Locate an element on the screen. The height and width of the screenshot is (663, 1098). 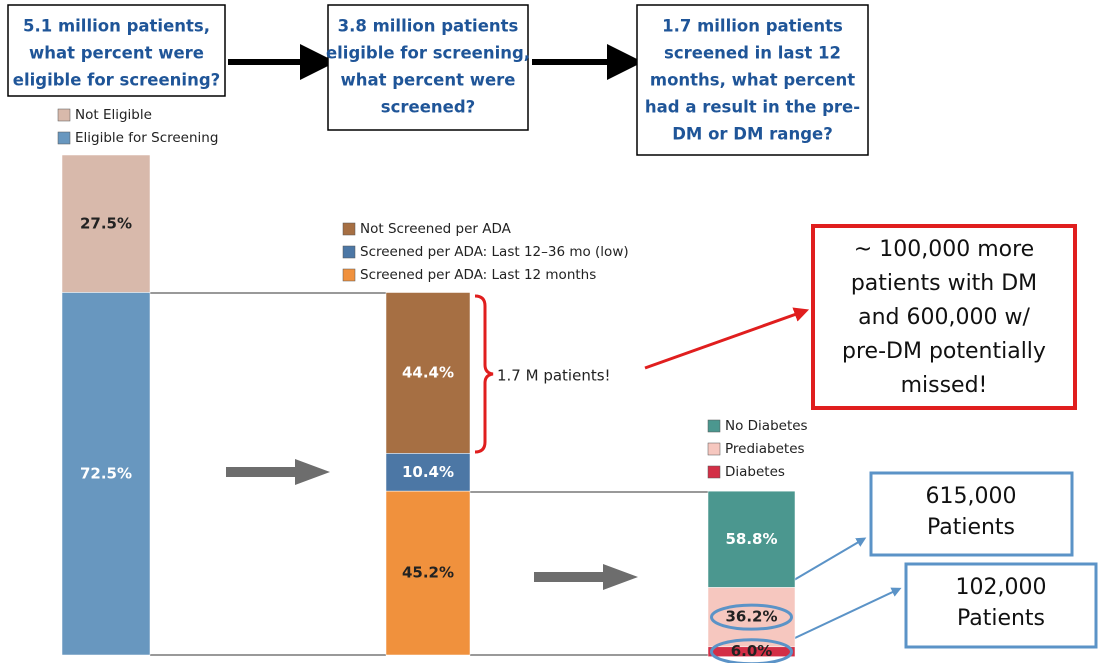
callout-line is located at coordinates (840, 616).